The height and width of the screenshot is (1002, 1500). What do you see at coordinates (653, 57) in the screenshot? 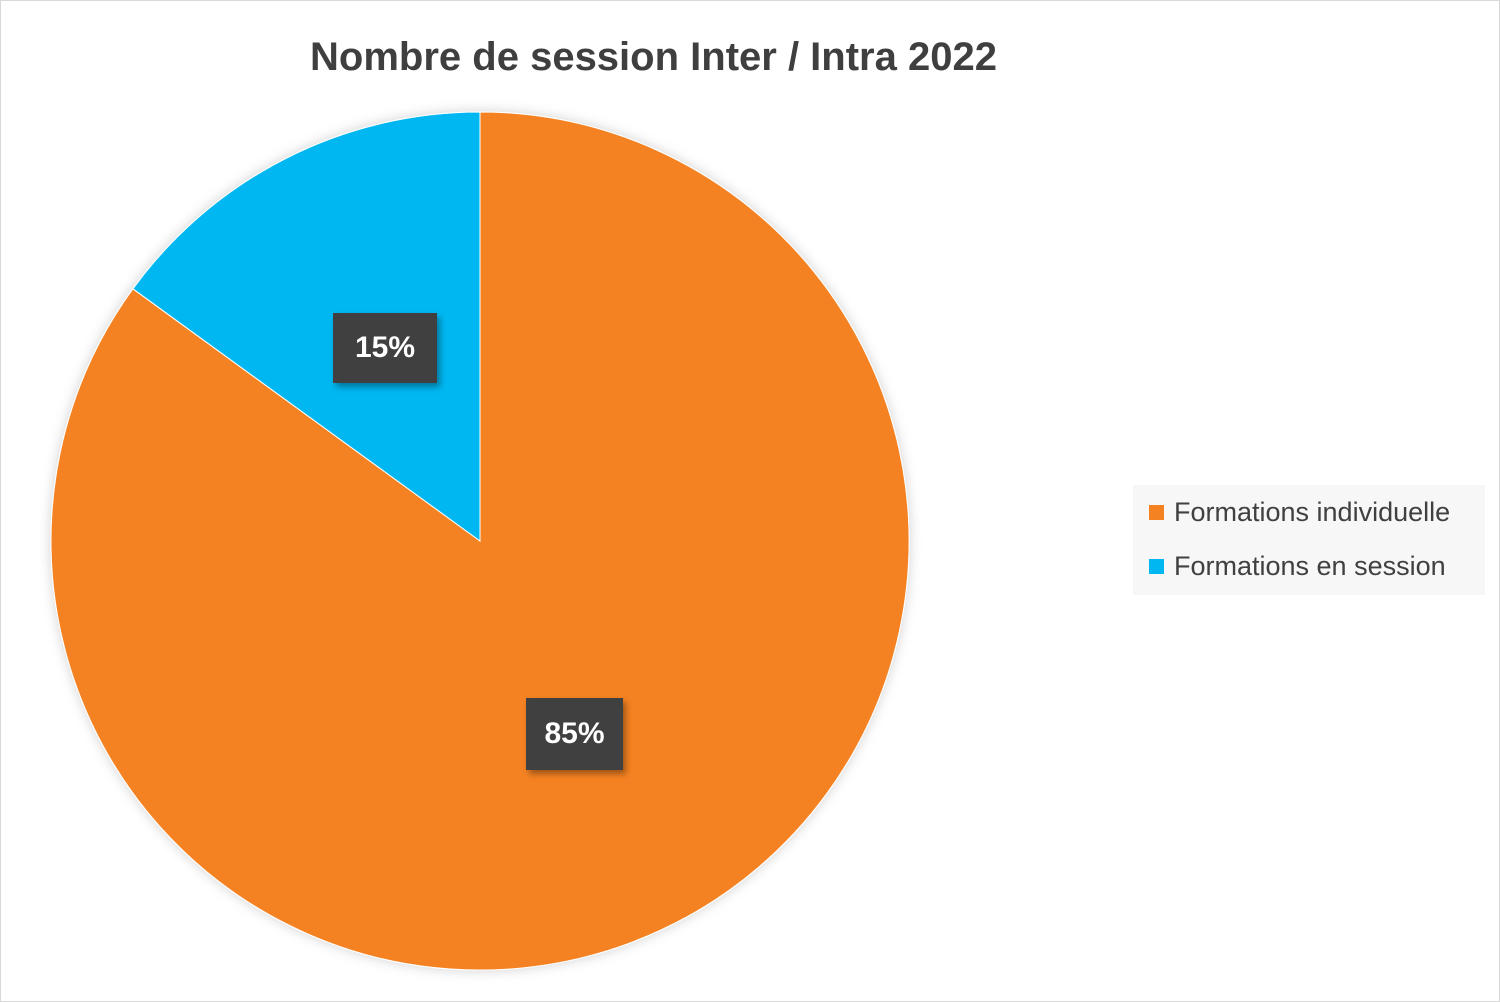
I see `chart-title: Nombre de session Inter / Intra 2022` at bounding box center [653, 57].